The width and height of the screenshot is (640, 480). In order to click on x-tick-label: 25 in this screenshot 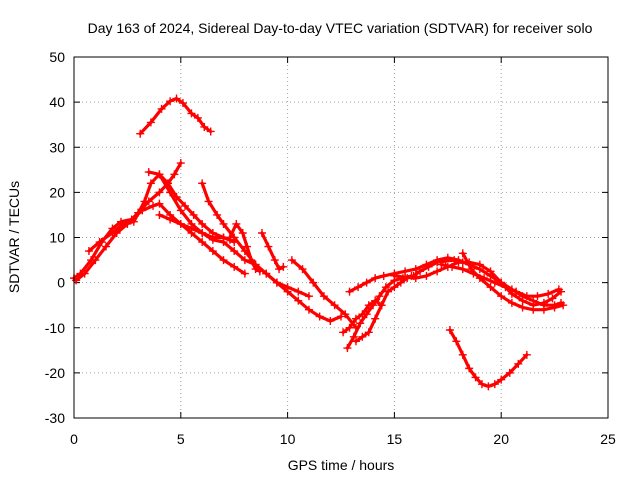, I will do `click(608, 439)`.